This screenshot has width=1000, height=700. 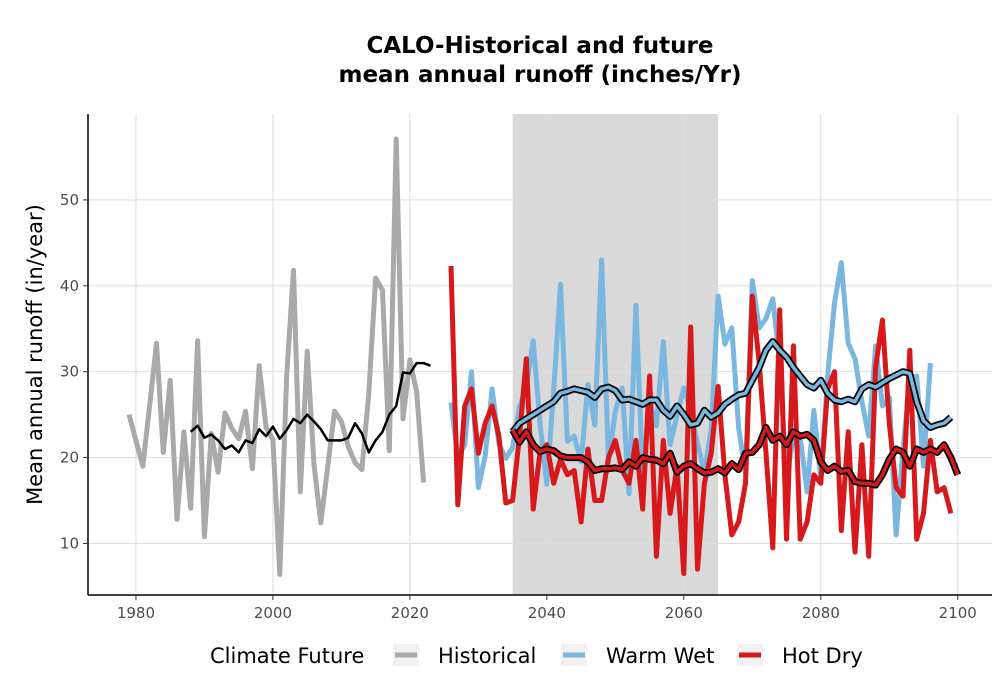 What do you see at coordinates (69, 458) in the screenshot?
I see `y-tick-label: 20` at bounding box center [69, 458].